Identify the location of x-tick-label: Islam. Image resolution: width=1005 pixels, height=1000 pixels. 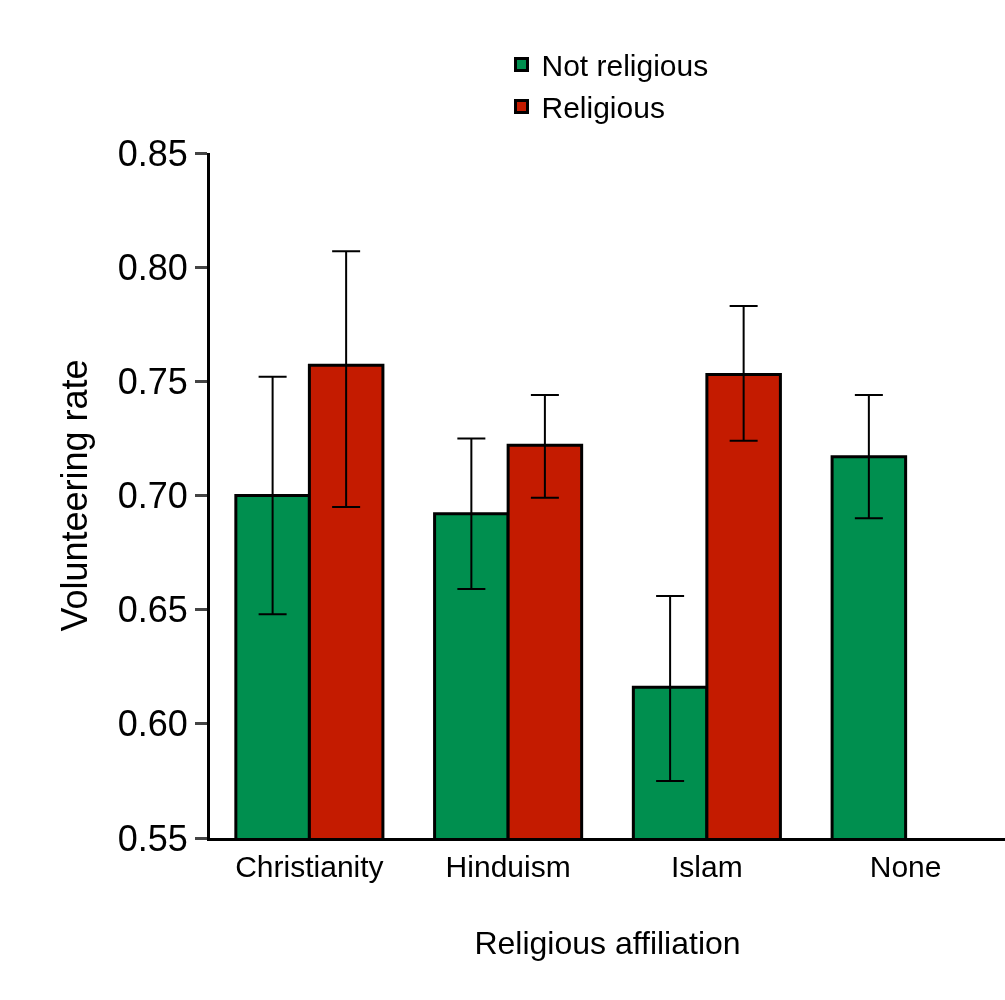
(707, 866).